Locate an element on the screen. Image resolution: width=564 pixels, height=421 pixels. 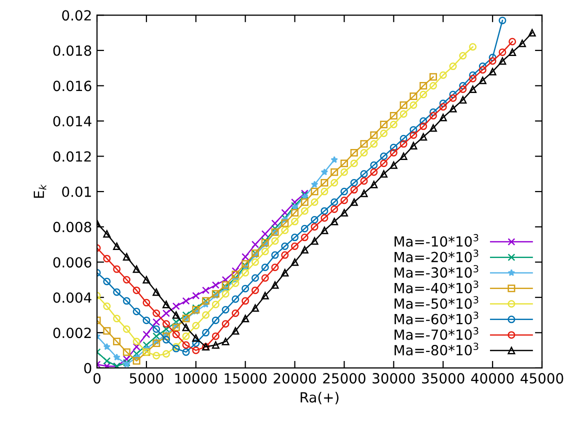
y-axis-title: E$_{k}$ is located at coordinates (40, 191).